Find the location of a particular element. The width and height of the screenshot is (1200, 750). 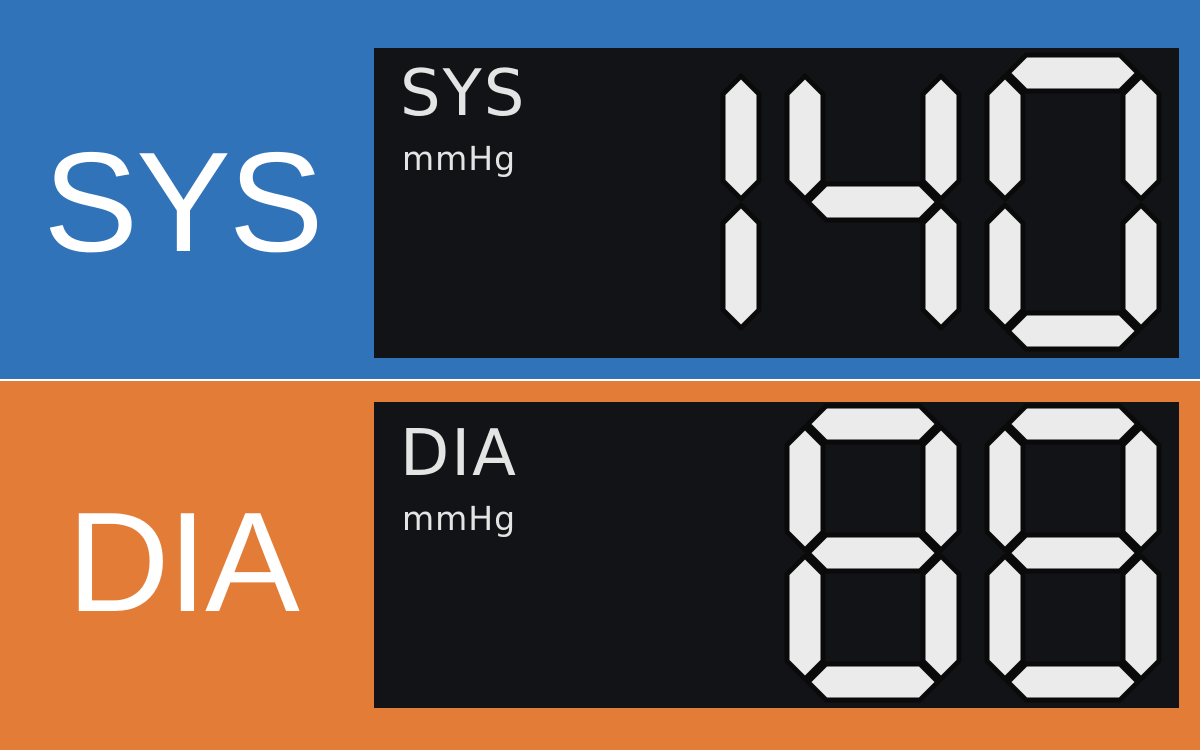

systolic-digit-1-segment-c is located at coordinates (741, 266).